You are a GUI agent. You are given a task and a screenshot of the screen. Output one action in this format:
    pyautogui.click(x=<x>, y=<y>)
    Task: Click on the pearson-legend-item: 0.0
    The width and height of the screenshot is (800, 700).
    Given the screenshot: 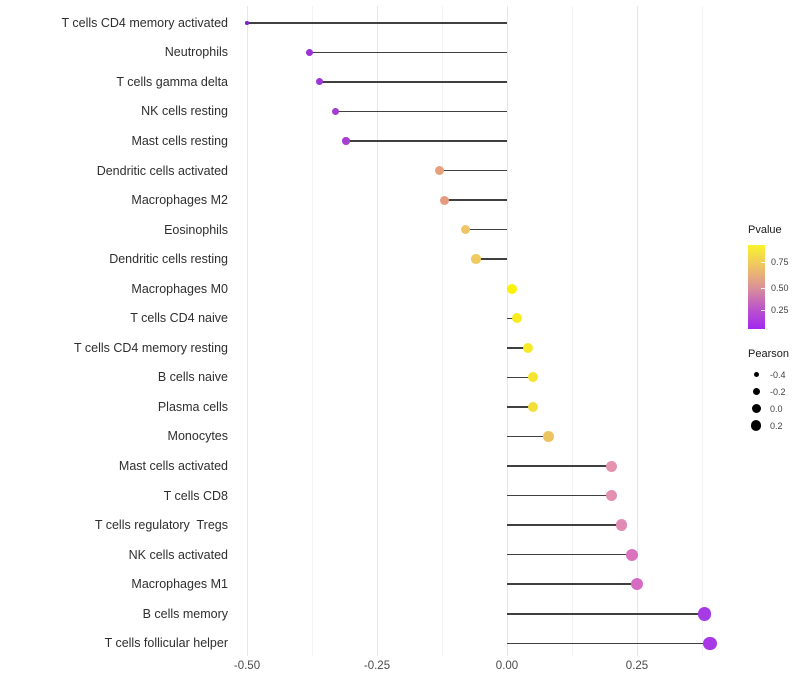 What is the action you would take?
    pyautogui.click(x=774, y=408)
    